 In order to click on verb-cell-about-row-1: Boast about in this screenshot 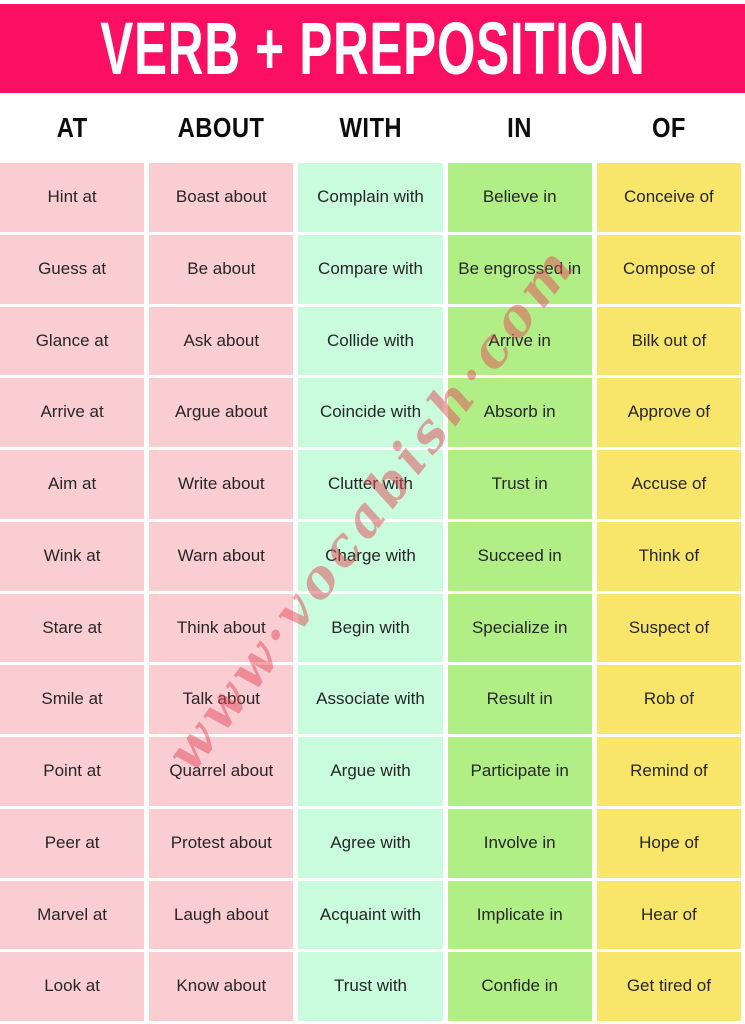, I will do `click(221, 197)`.